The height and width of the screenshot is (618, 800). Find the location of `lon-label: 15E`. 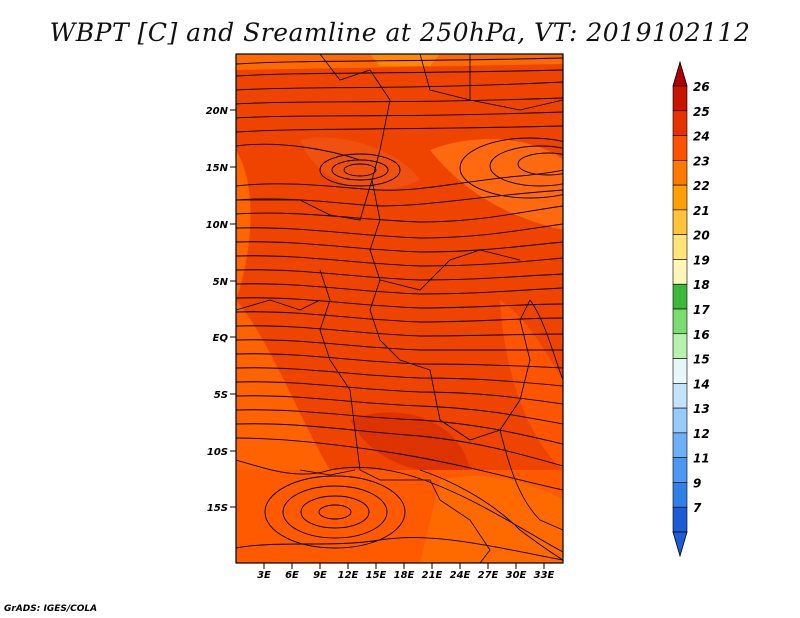

lon-label: 15E is located at coordinates (376, 575).